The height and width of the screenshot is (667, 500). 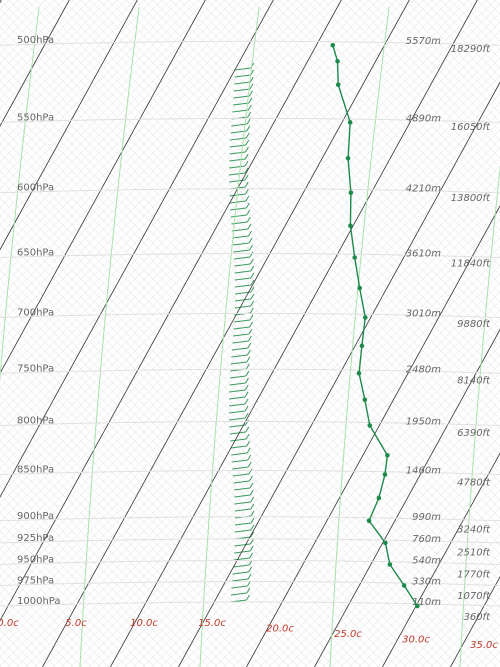 What do you see at coordinates (471, 127) in the screenshot?
I see `height-ft-label: 16050ft` at bounding box center [471, 127].